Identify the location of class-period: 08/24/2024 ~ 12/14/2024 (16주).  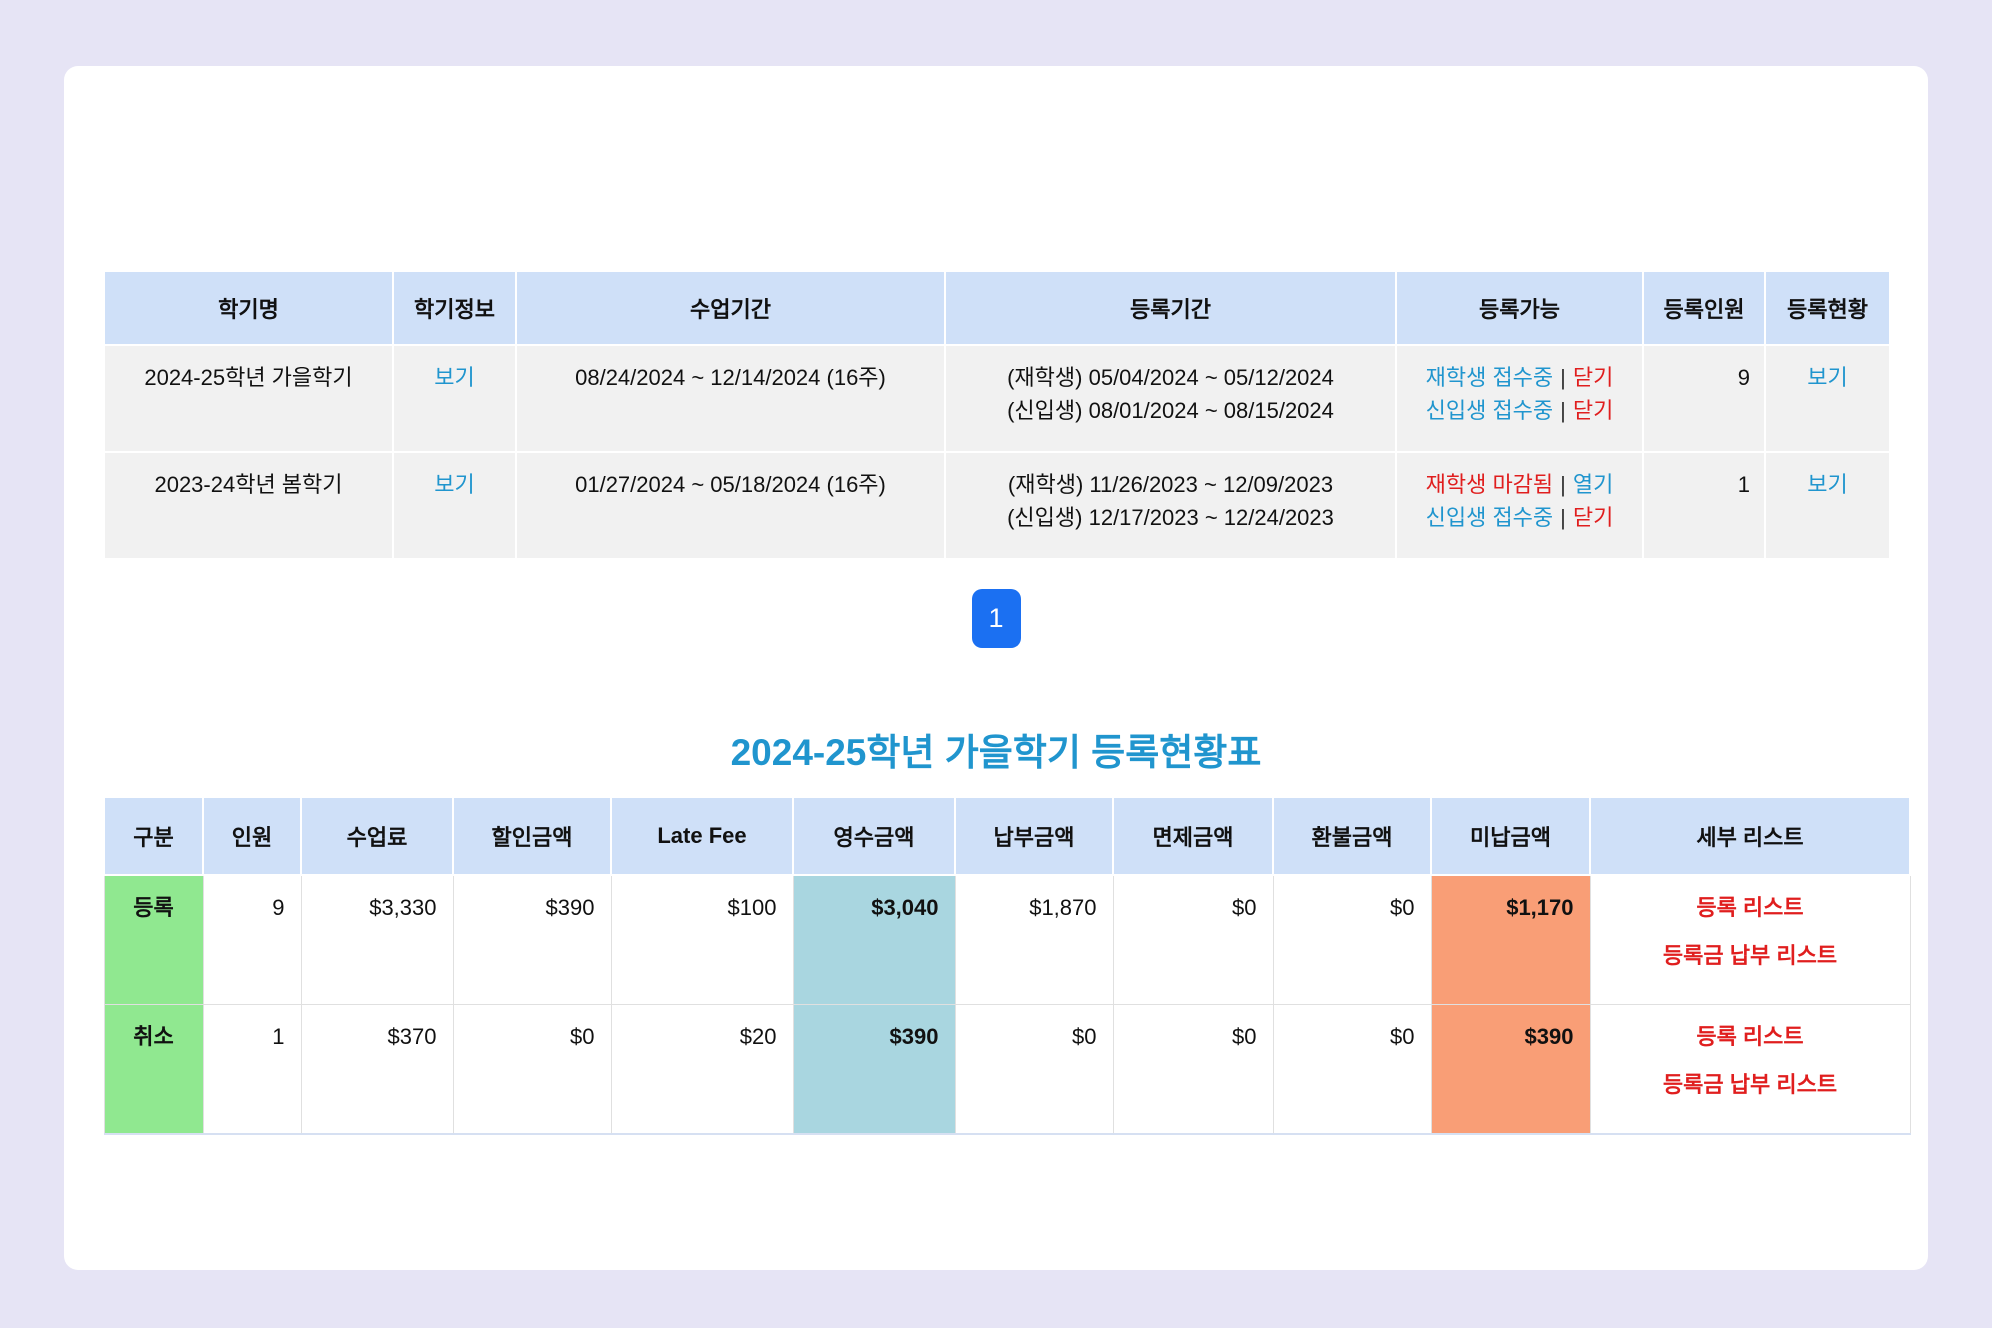
(730, 398).